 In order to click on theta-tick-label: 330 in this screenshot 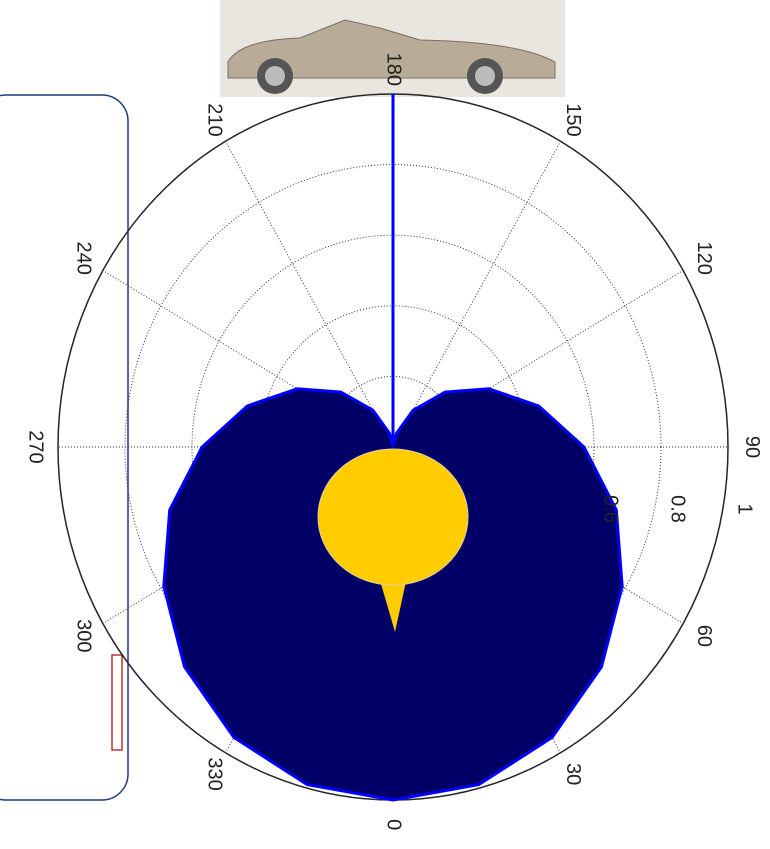, I will do `click(214, 773)`.